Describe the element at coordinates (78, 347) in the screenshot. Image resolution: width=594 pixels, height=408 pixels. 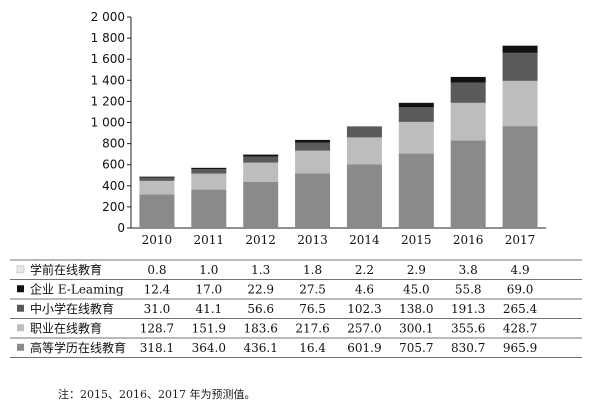
I see `legend-label: 高等学历在线教育` at that location.